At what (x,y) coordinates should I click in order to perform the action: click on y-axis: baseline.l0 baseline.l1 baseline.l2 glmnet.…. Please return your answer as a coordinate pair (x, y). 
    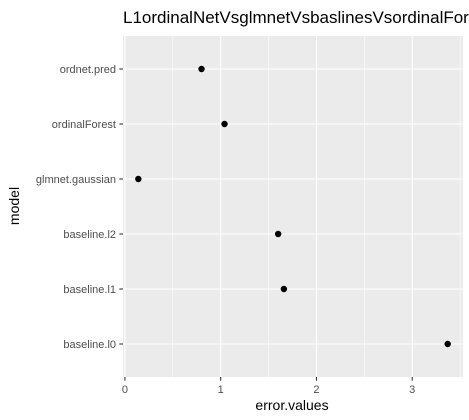
    Looking at the image, I should click on (79, 207).